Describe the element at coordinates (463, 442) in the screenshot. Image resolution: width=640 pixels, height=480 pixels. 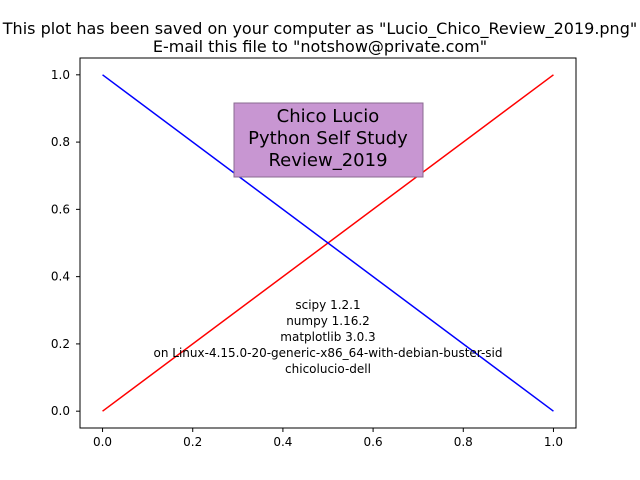
I see `x-tick-label: 0.8` at that location.